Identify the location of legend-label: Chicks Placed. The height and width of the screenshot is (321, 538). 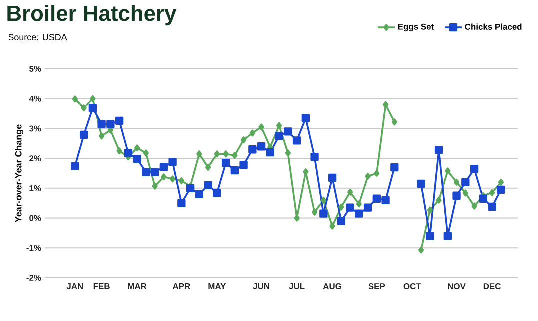
(493, 27).